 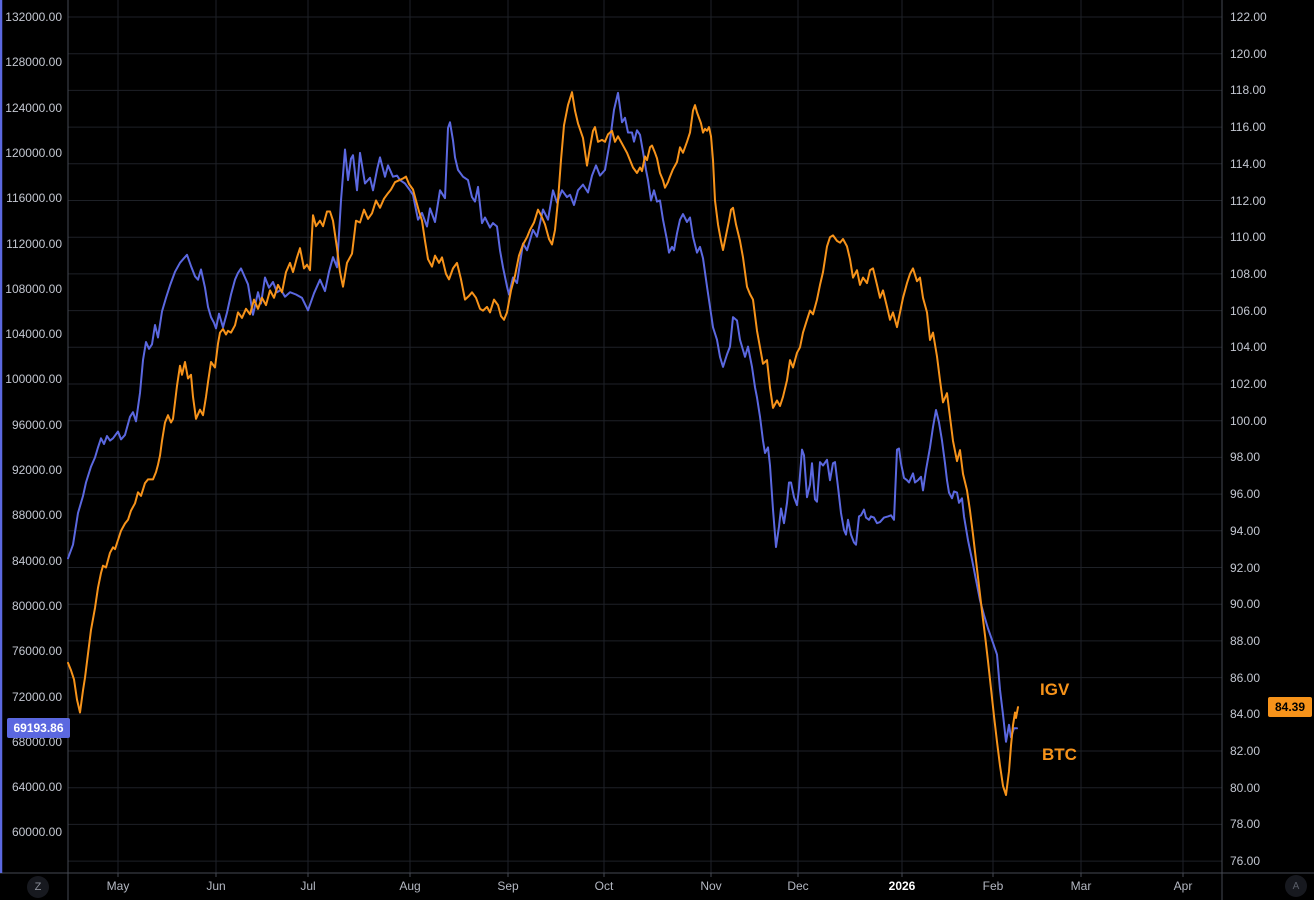 I want to click on right-scale-tick-label: 78.00, so click(x=1245, y=824).